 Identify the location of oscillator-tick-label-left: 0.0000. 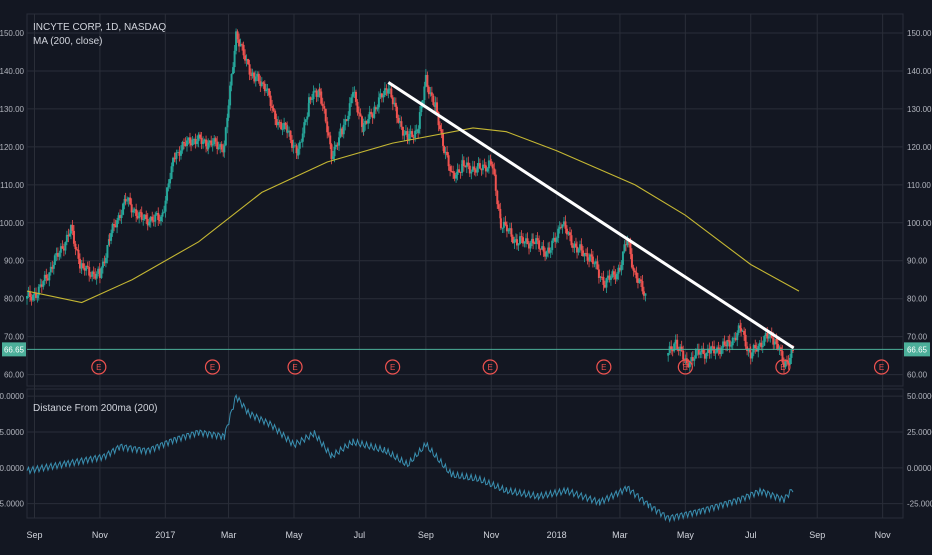
(12, 468).